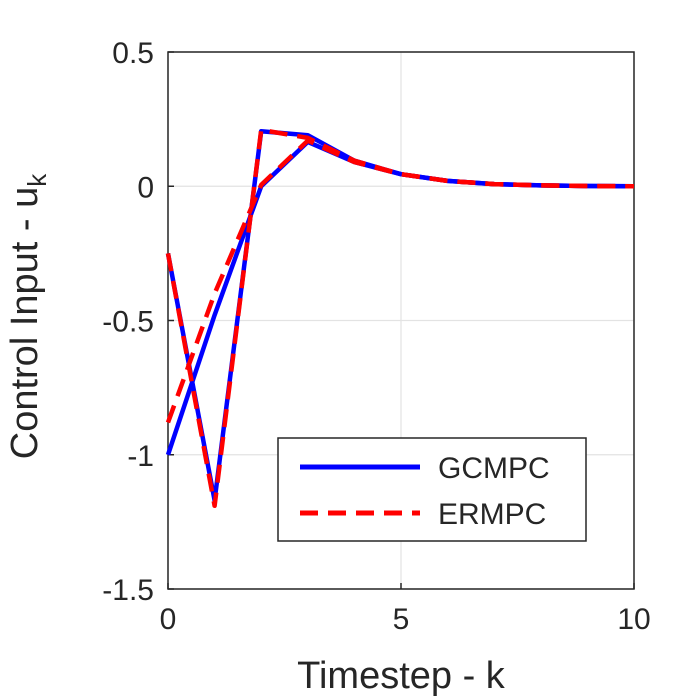 The image size is (700, 700). I want to click on y-tick-label: -0.5, so click(128, 322).